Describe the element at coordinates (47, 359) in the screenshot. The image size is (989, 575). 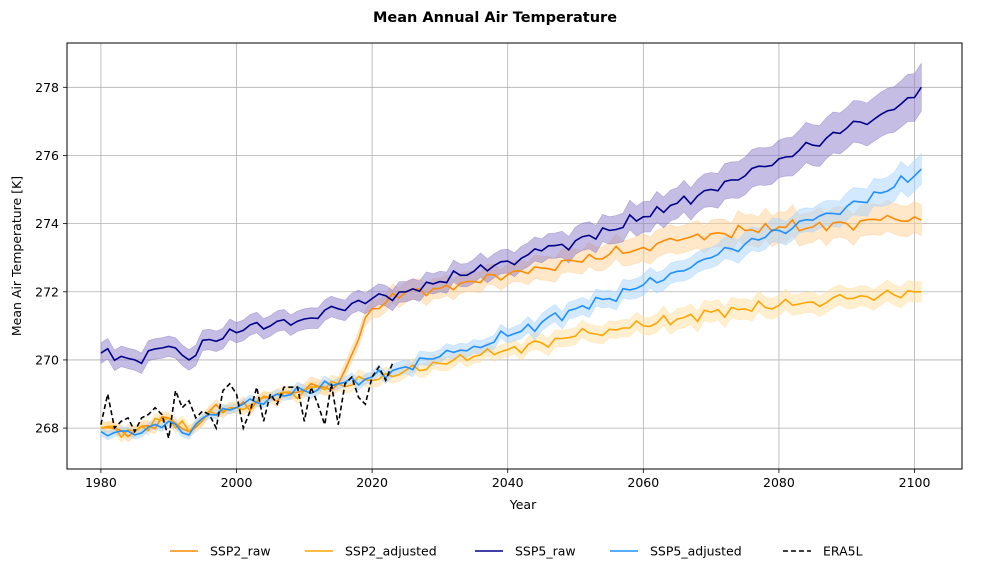
I see `y-tick-label: 270` at that location.